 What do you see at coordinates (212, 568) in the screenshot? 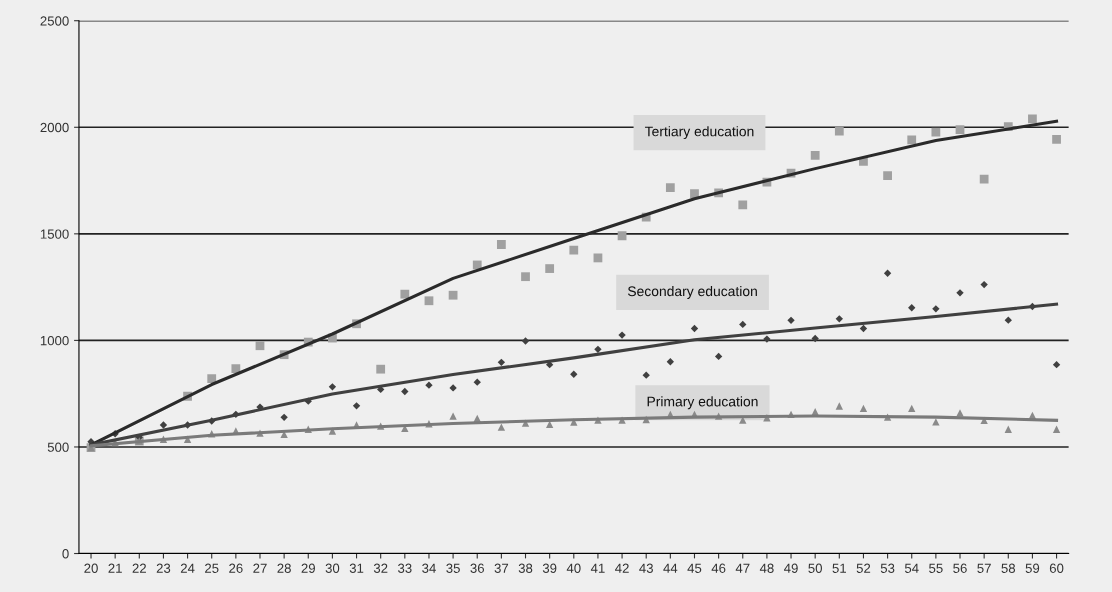
I see `x-tick-label: 25` at bounding box center [212, 568].